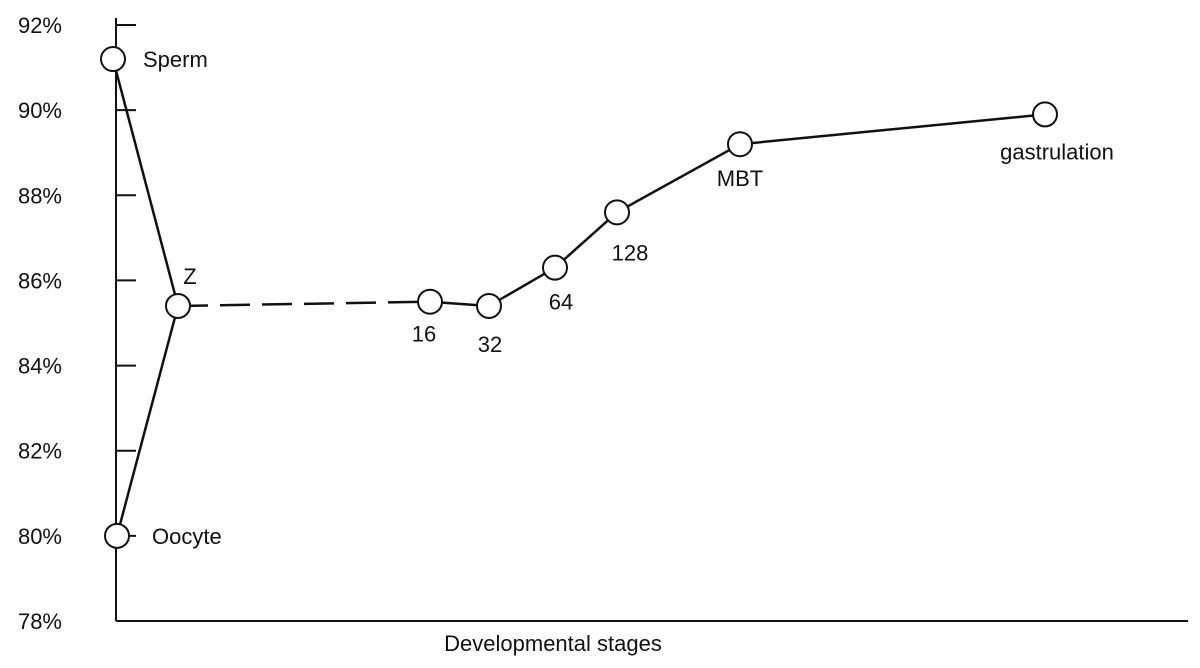  I want to click on y-tick-label: 86%, so click(40, 280).